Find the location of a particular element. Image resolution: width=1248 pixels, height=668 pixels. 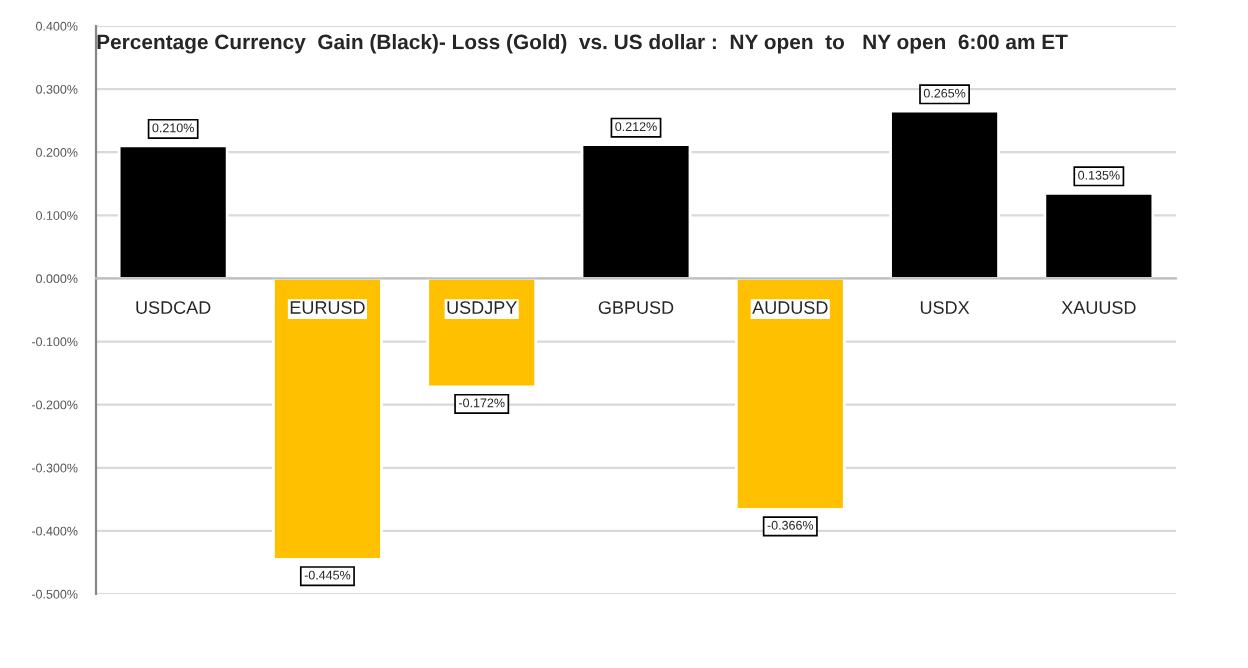

x-tick-label: USDX is located at coordinates (945, 307).